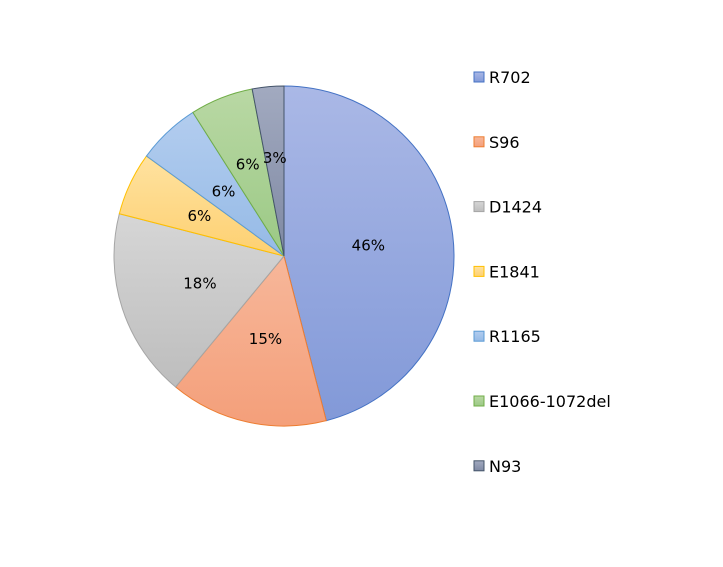 This screenshot has height=567, width=723. Describe the element at coordinates (514, 271) in the screenshot. I see `legend-label-e1841: E1841` at that location.